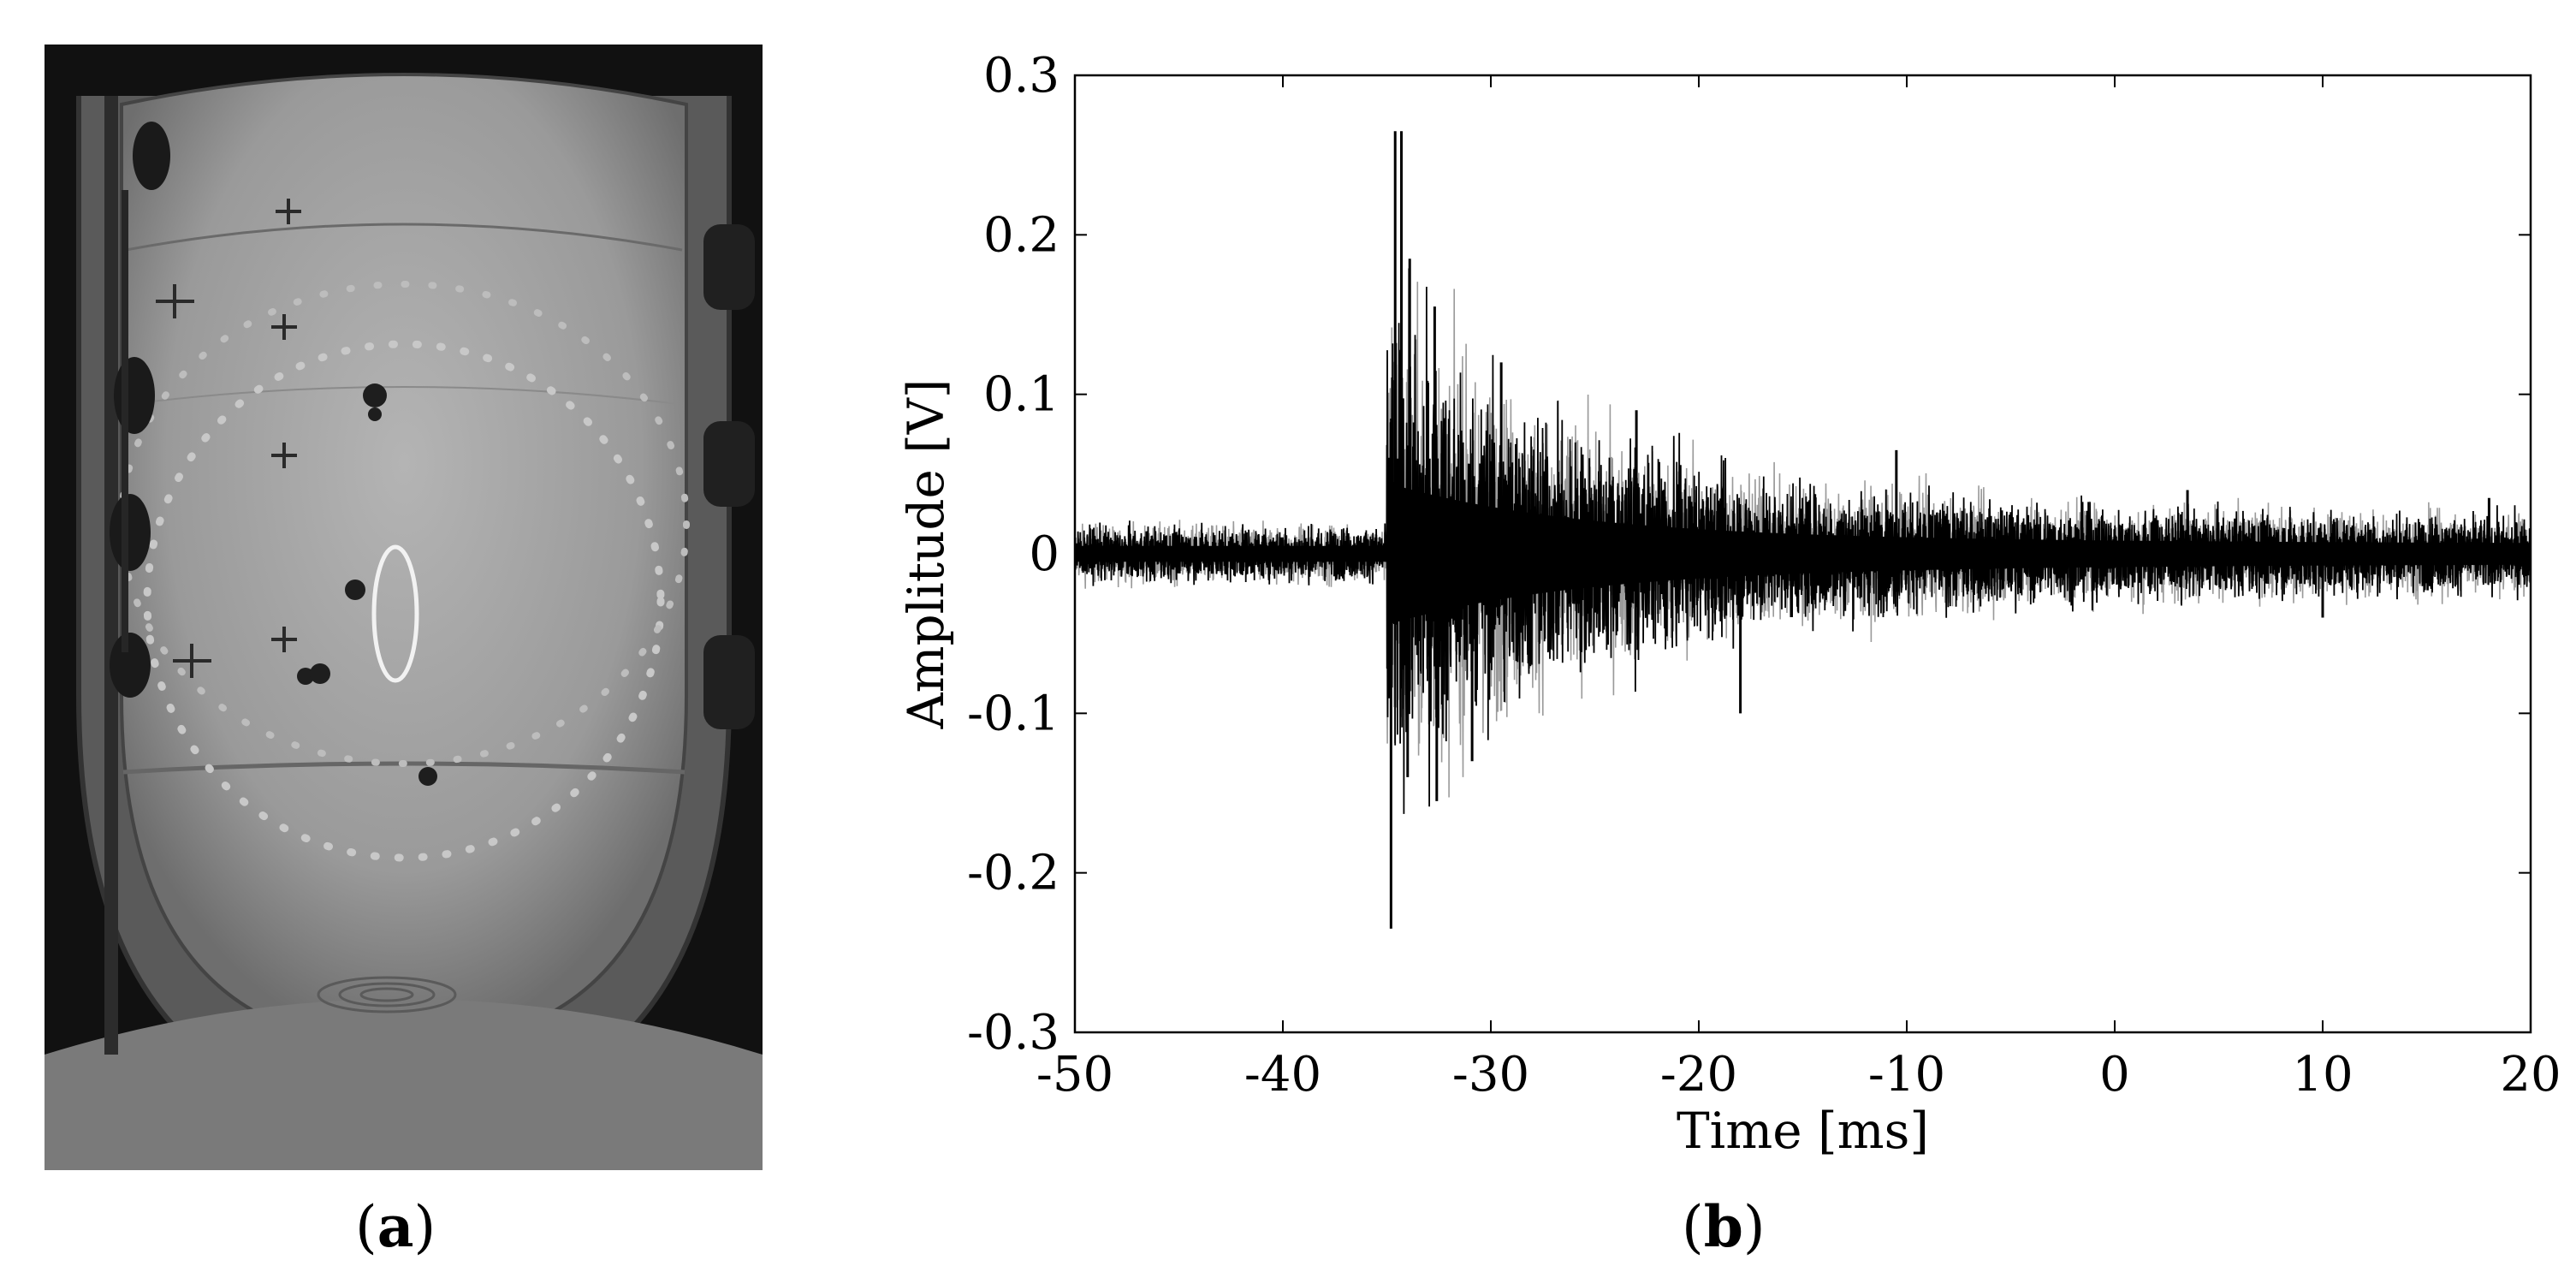 This screenshot has width=2576, height=1278. I want to click on tank-base, so click(404, 1085).